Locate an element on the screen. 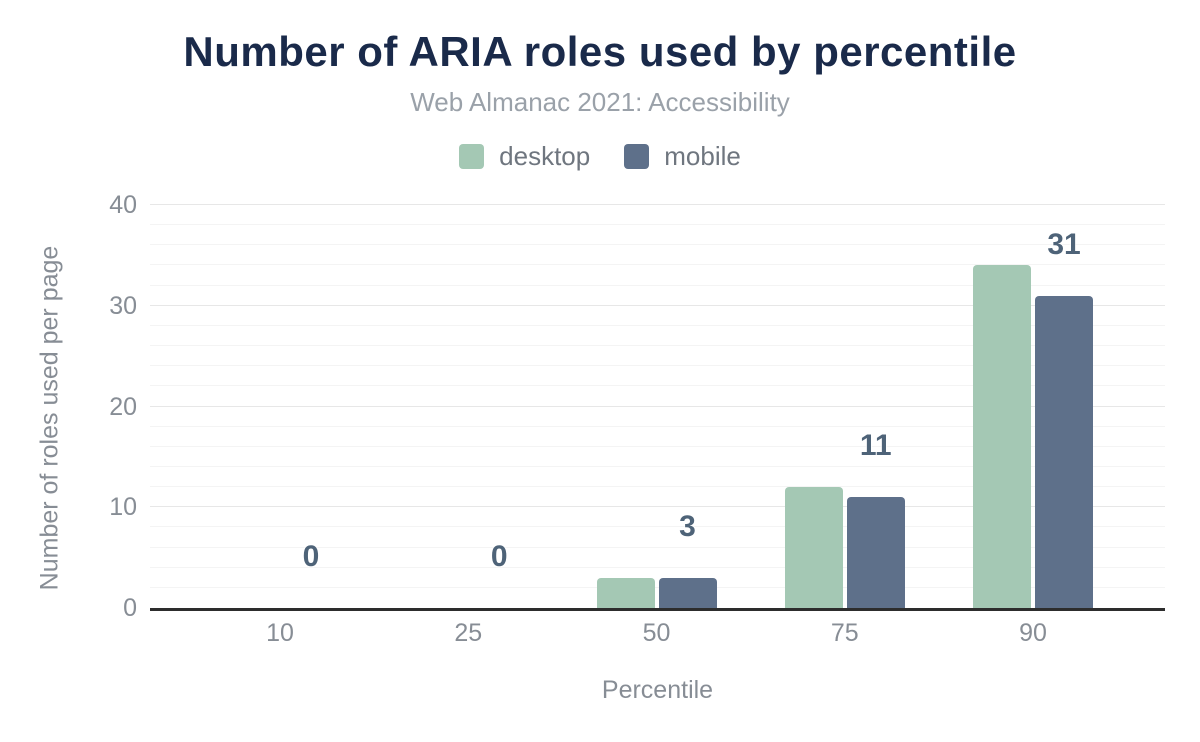 This screenshot has width=1200, height=742. y-tick-label: 0 is located at coordinates (130, 608).